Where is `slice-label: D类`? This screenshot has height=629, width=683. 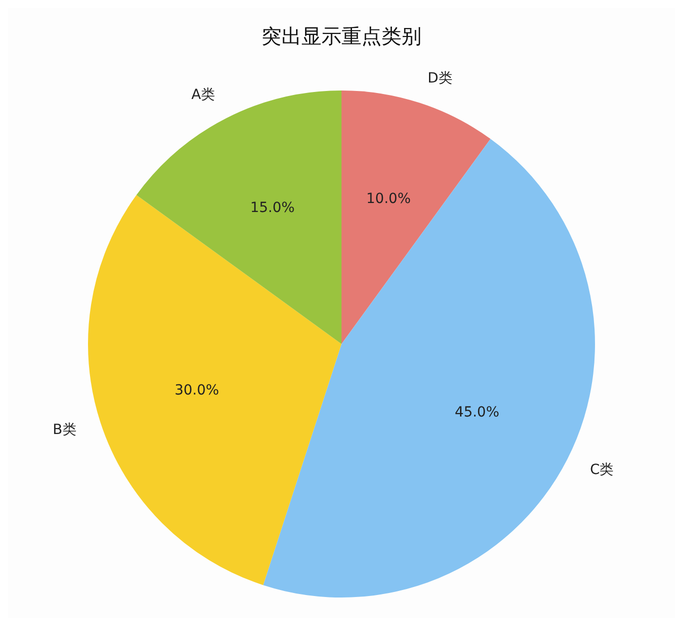
slice-label: D类 is located at coordinates (440, 78).